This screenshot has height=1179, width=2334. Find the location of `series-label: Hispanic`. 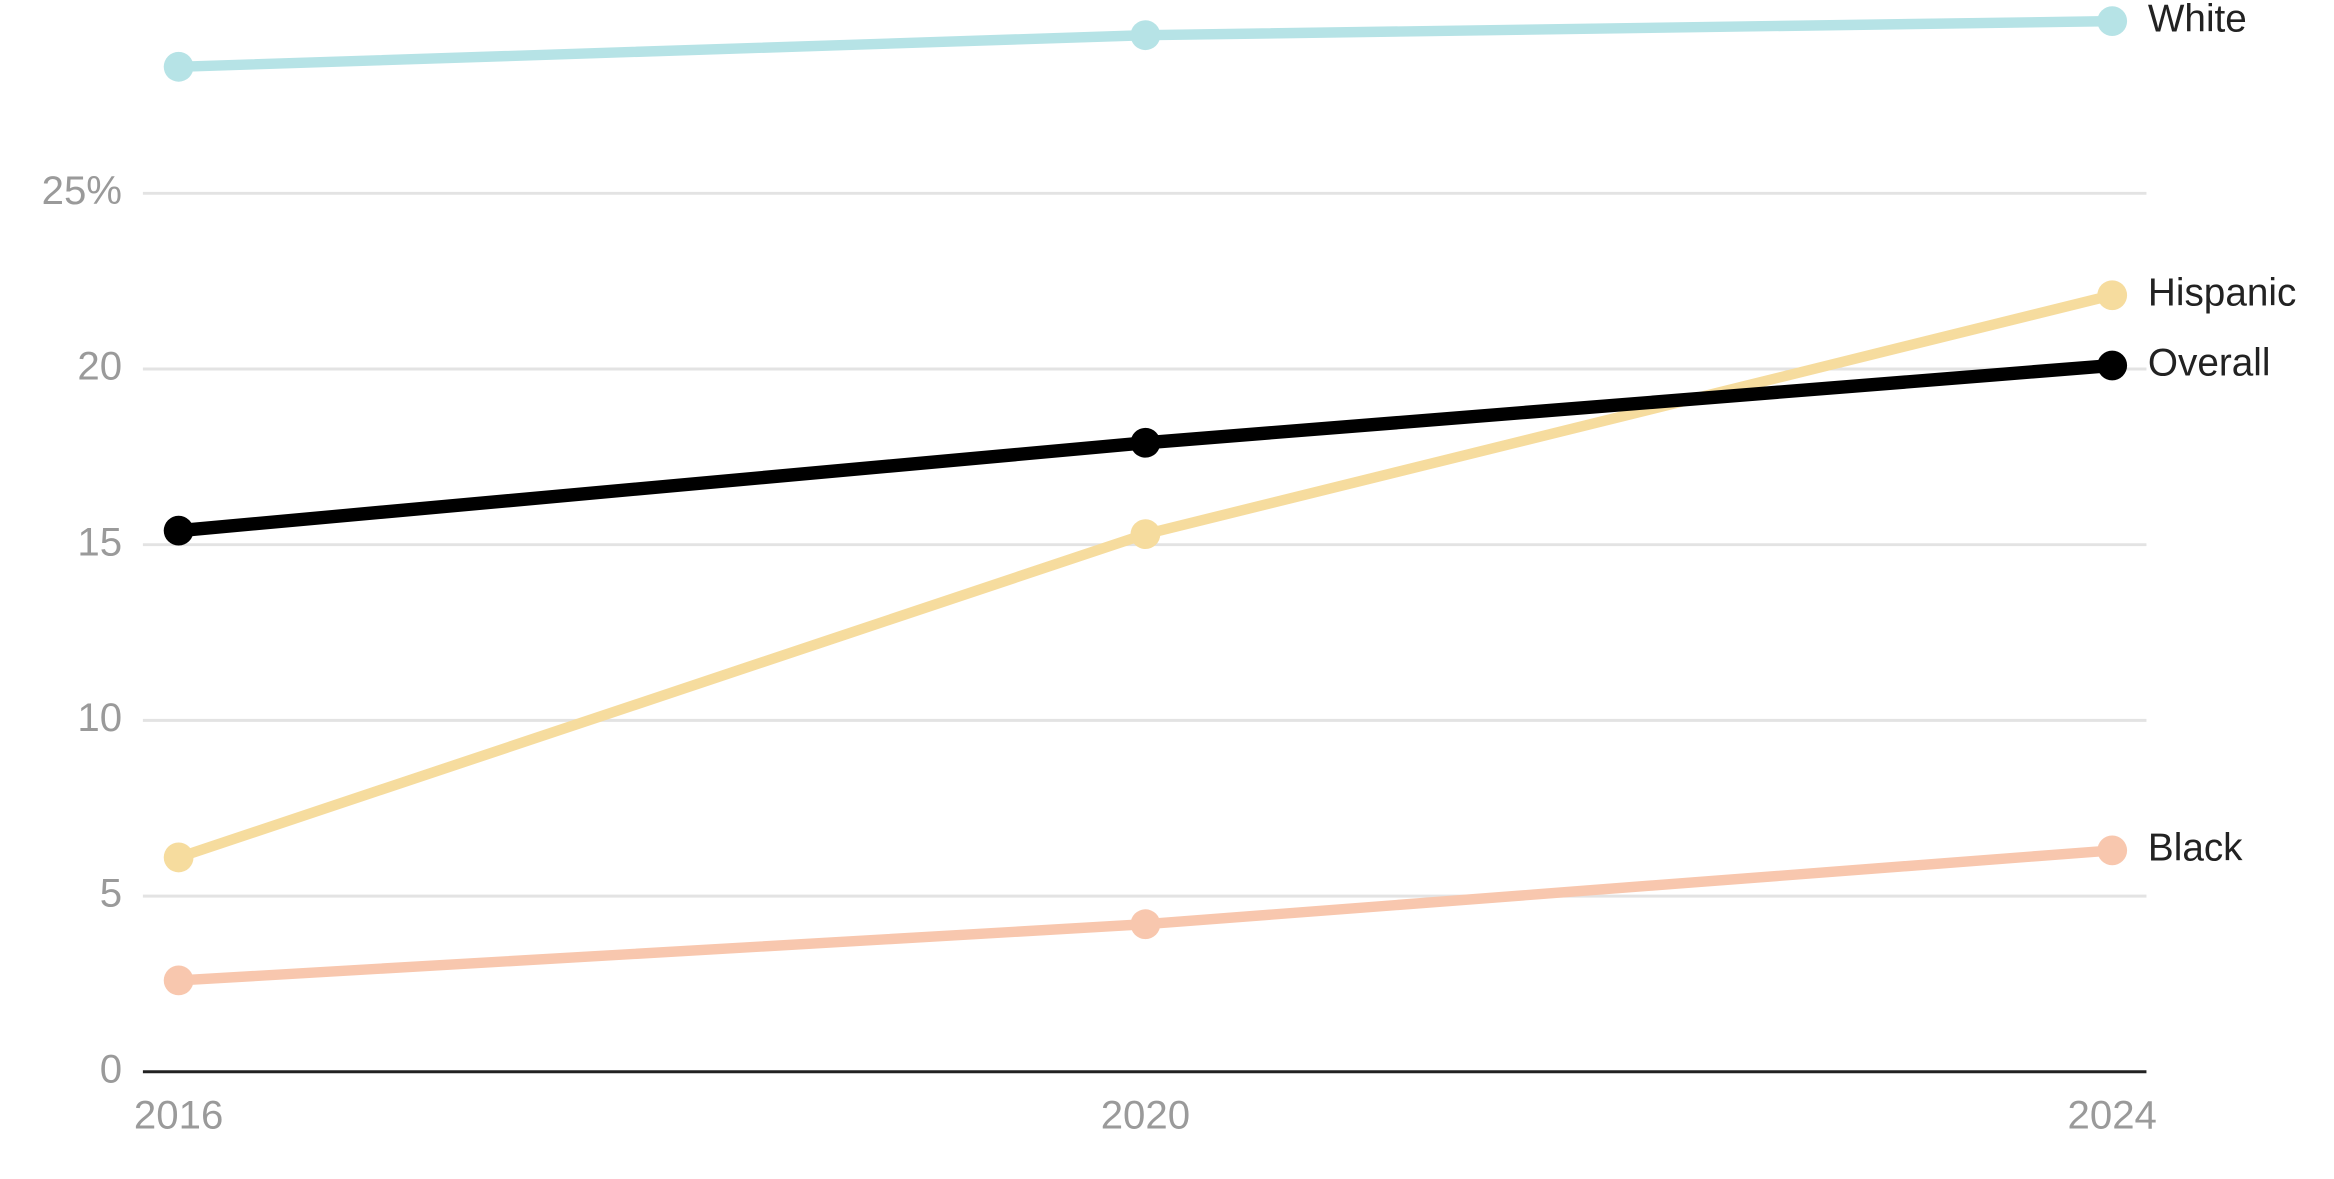

series-label: Hispanic is located at coordinates (2222, 292).